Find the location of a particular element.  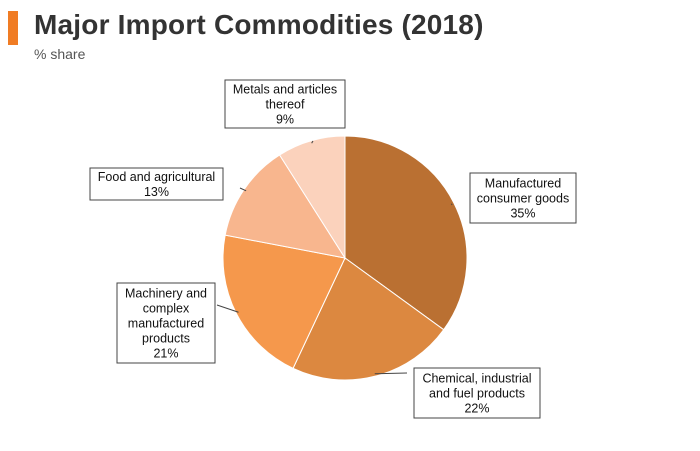

pie-slice-machinery-and-complex-manufactured-products is located at coordinates (284, 302).